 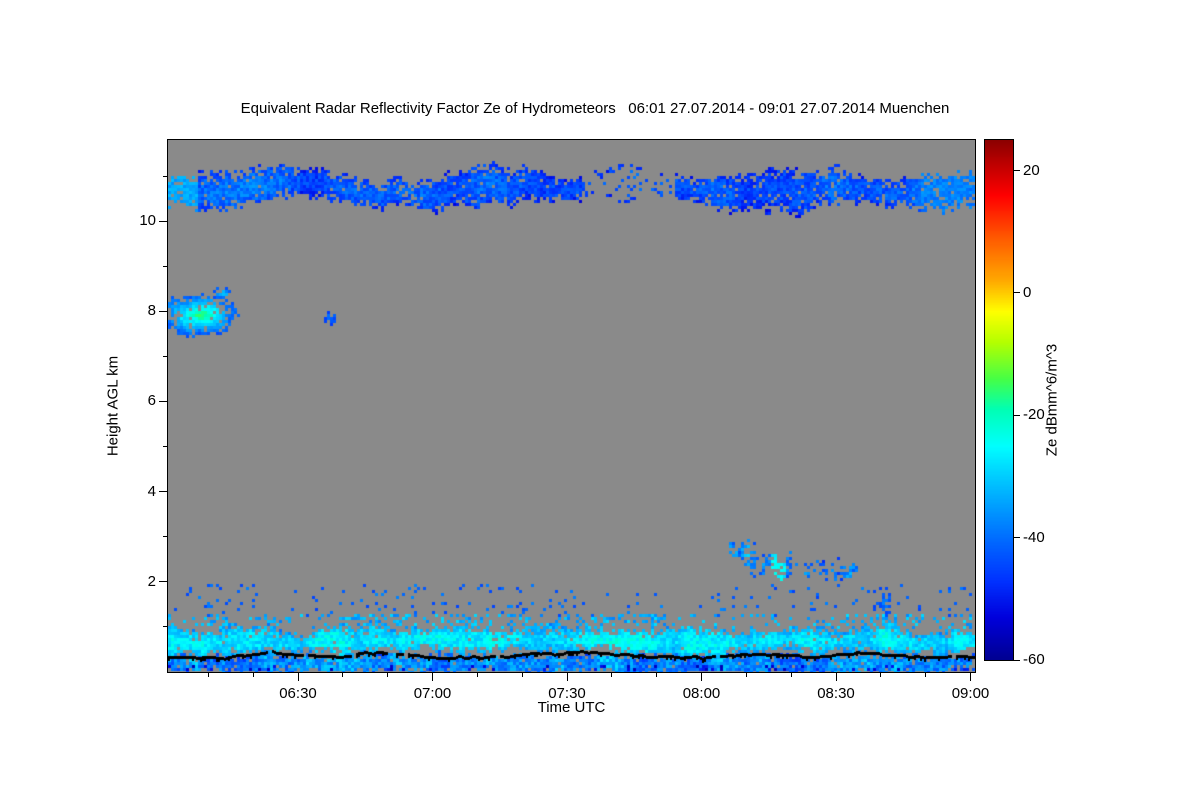 I want to click on x-axis-label: Time UTC, so click(x=571, y=707).